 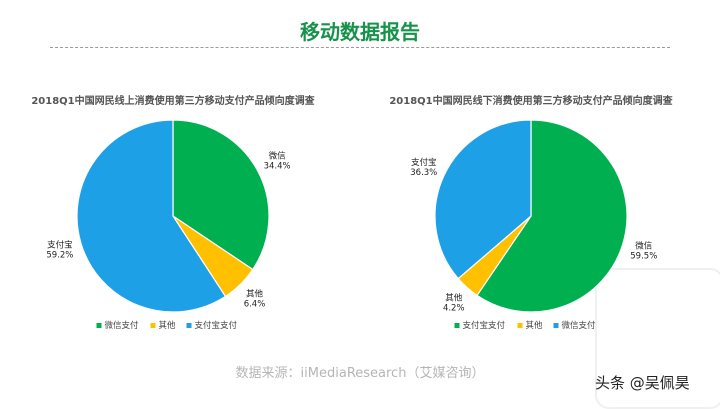 I want to click on divider, so click(x=360, y=47).